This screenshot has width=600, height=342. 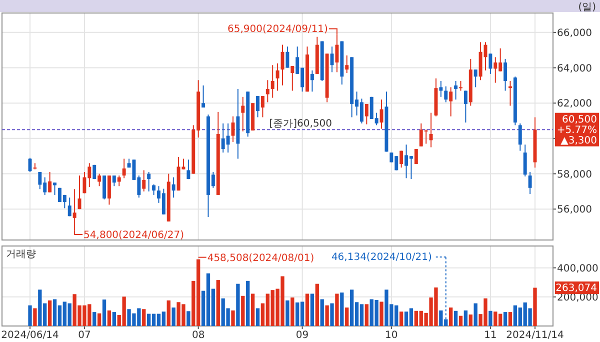 What do you see at coordinates (260, 258) in the screenshot?
I see `annotation: 458,508(2024/08/01)` at bounding box center [260, 258].